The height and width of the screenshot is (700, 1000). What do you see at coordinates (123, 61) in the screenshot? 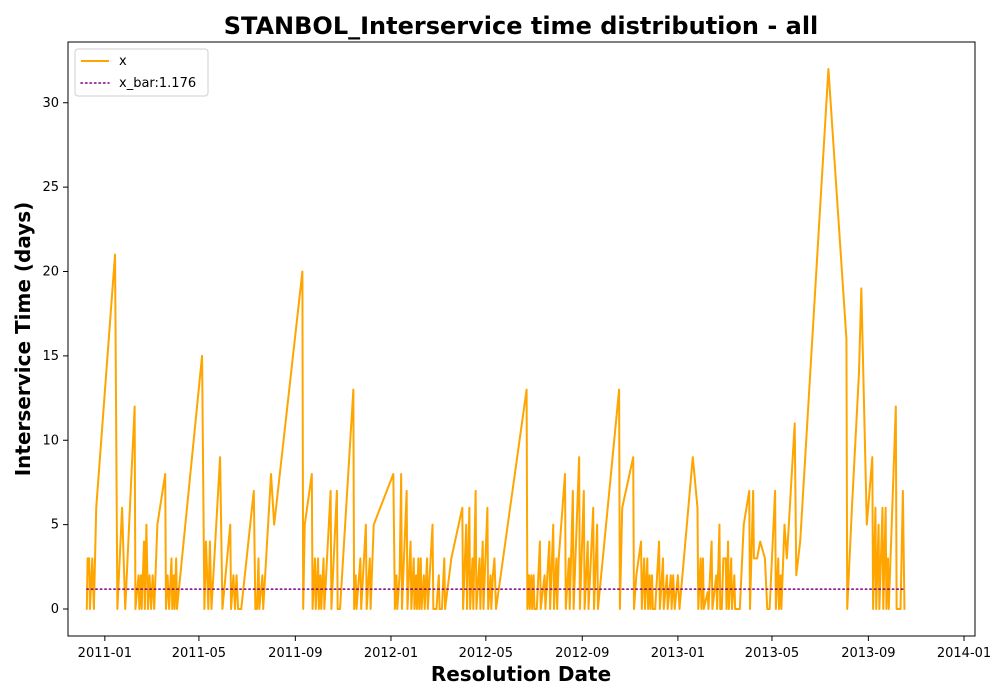
I see `legend-x-label: x` at bounding box center [123, 61].